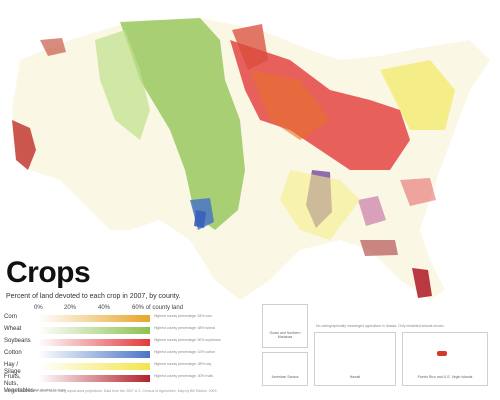 Image resolution: width=500 pixels, height=400 pixels. I want to click on wheat-belt, so click(182, 124).